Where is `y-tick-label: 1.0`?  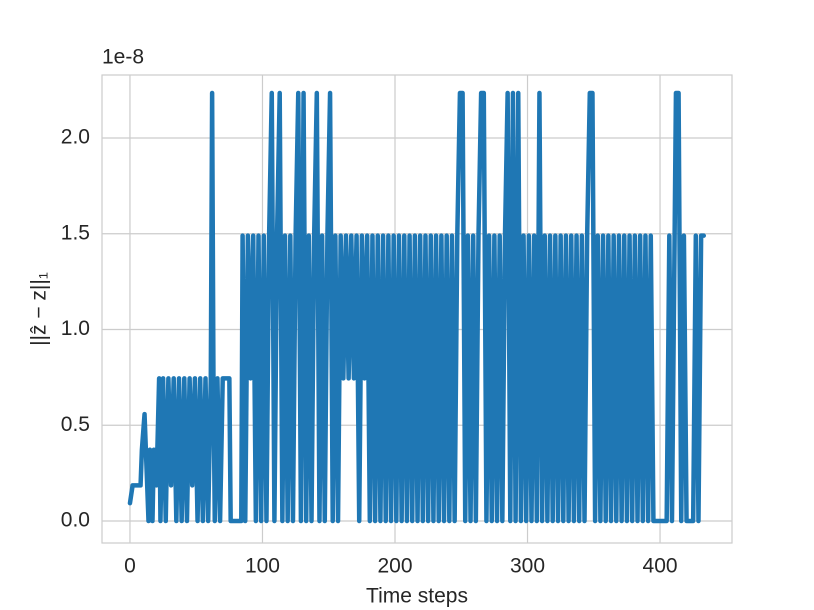 y-tick-label: 1.0 is located at coordinates (75, 328).